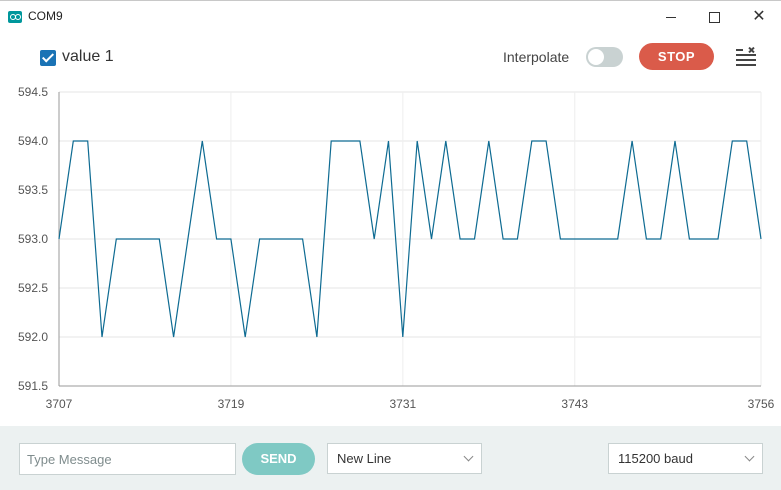  Describe the element at coordinates (33, 239) in the screenshot. I see `y-tick-label: 593.0` at that location.